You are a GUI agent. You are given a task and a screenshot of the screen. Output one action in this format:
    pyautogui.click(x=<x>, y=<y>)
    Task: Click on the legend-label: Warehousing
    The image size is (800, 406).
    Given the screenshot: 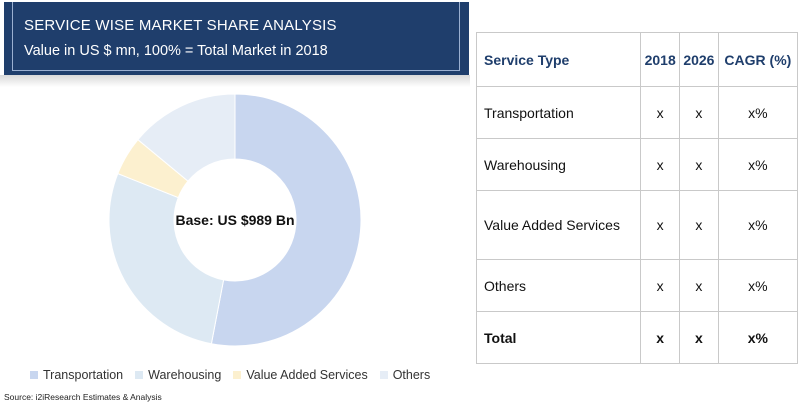 What is the action you would take?
    pyautogui.click(x=185, y=375)
    